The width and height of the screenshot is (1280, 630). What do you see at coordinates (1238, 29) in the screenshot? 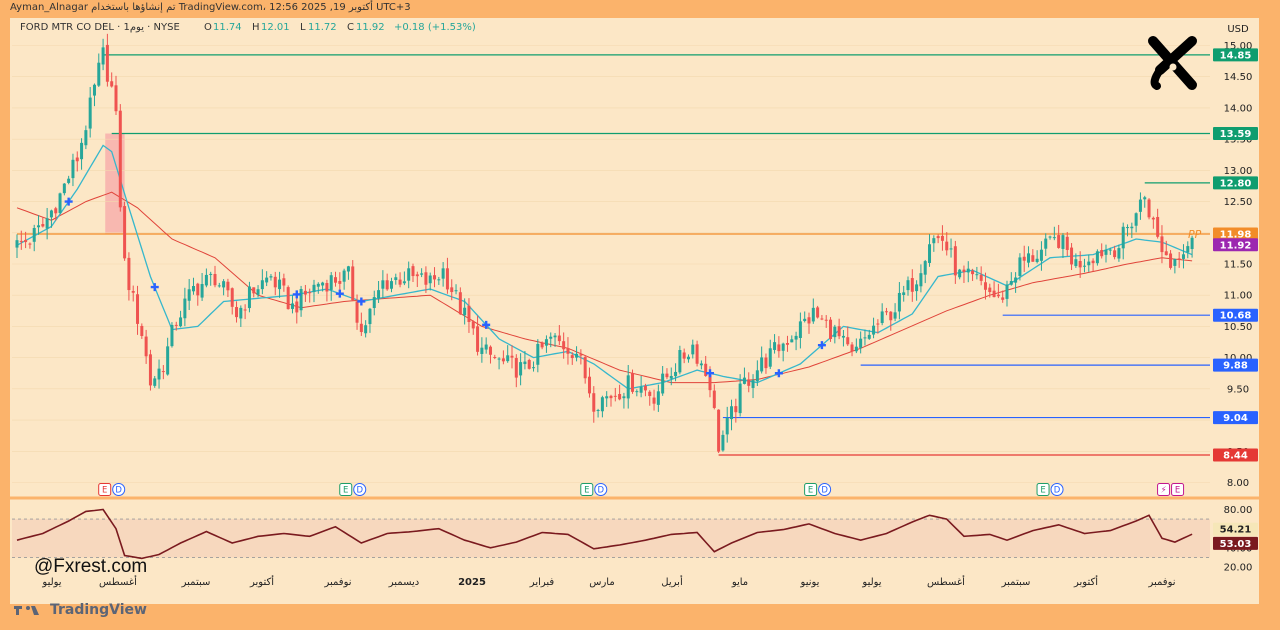
I see `currency-label: USD` at bounding box center [1238, 29].